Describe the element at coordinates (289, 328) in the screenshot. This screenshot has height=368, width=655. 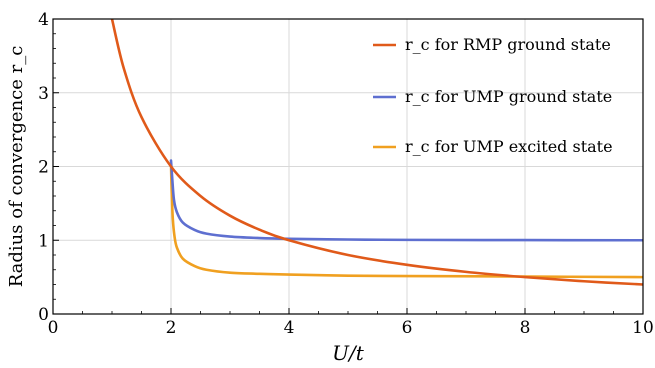
I see `x-tick-label: 4` at that location.